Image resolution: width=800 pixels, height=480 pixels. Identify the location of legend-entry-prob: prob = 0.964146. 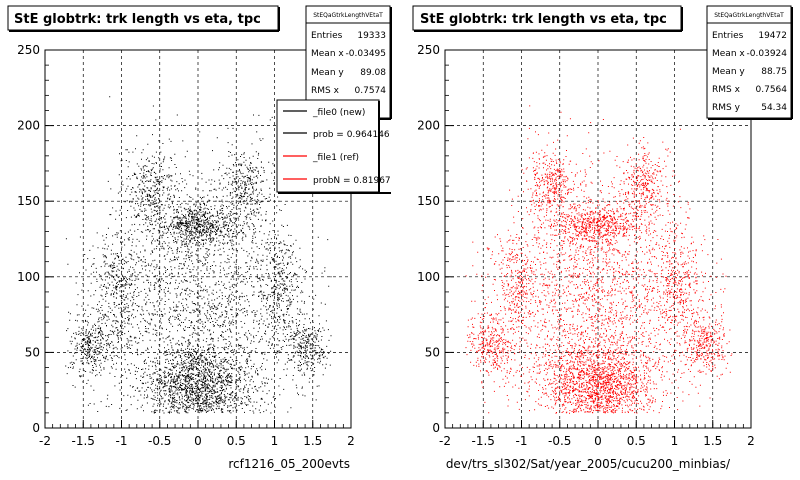
(336, 135).